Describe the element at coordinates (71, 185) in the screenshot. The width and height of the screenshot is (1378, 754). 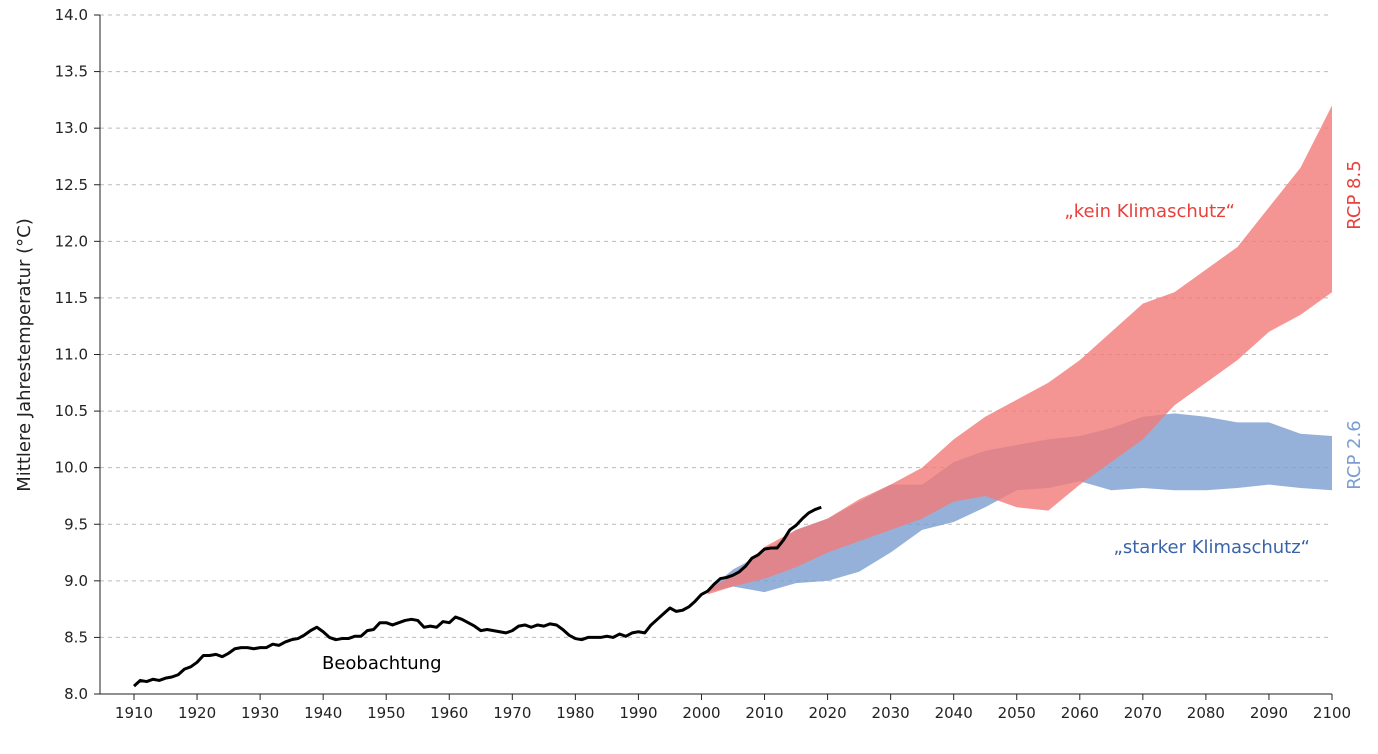
I see `y-tick-label: 12.5` at that location.